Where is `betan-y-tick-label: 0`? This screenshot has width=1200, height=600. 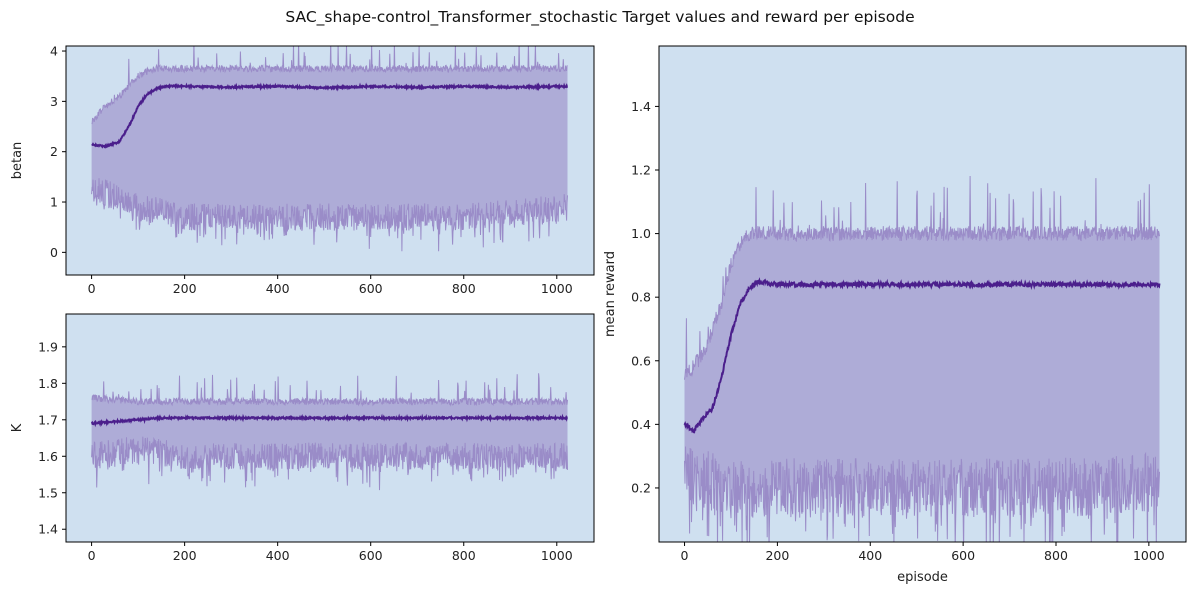 betan-y-tick-label: 0 is located at coordinates (54, 252).